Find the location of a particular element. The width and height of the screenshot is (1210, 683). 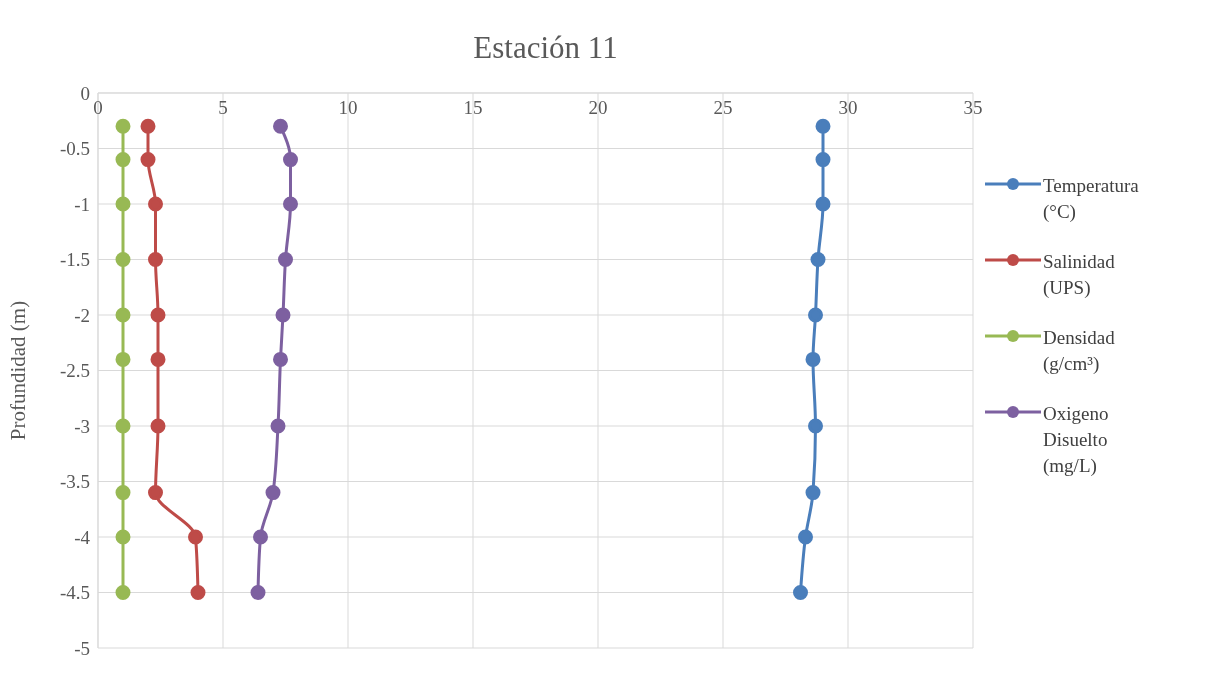

x-tick-label: 15 is located at coordinates (473, 108).